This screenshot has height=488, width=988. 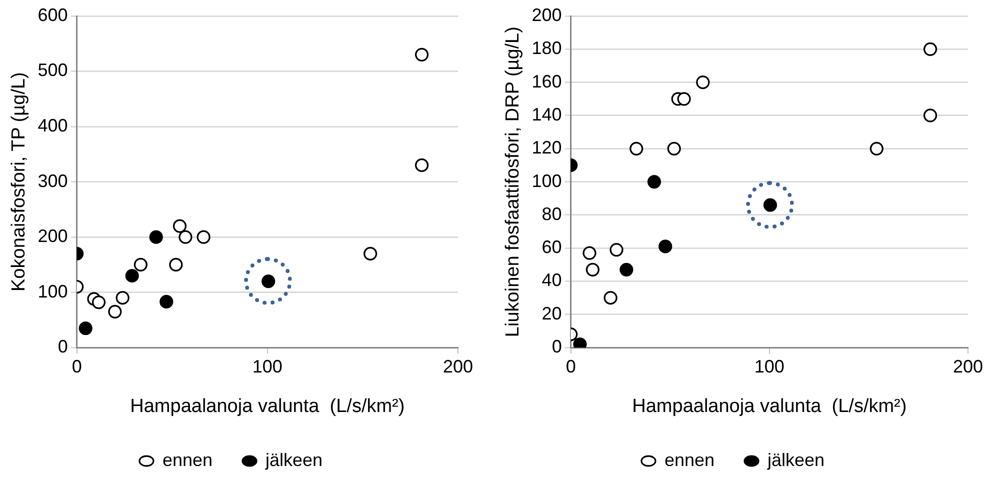 What do you see at coordinates (19, 182) in the screenshot?
I see `y-axis-title: Kokonaisfosfori, TP (µg/L)` at bounding box center [19, 182].